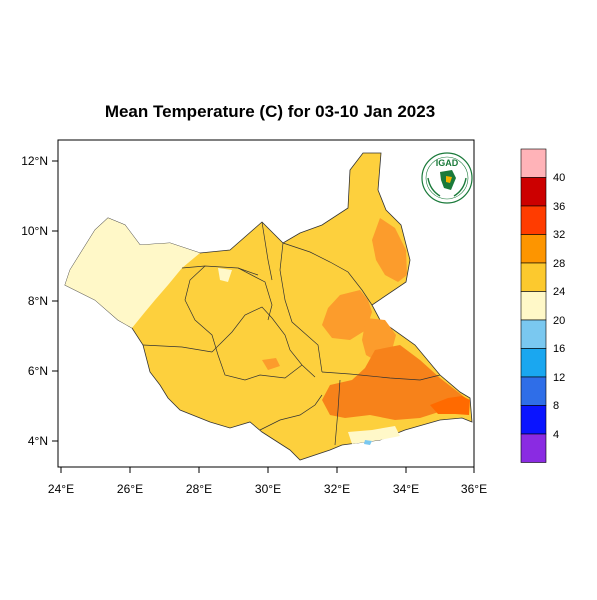  Describe the element at coordinates (559, 378) in the screenshot. I see `colorbar-label: 12` at that location.